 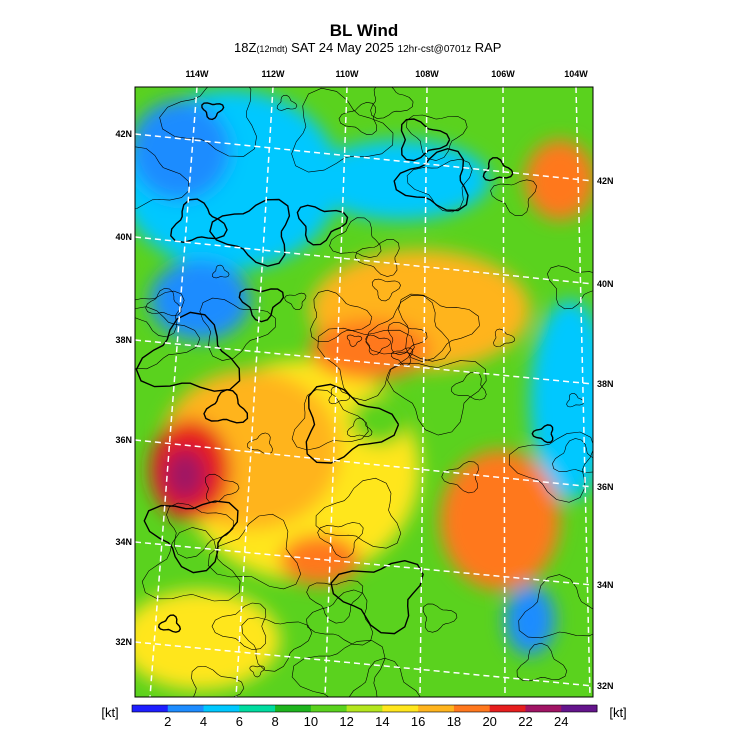 What do you see at coordinates (605, 487) in the screenshot?
I see `lat-label-right: 36N` at bounding box center [605, 487].